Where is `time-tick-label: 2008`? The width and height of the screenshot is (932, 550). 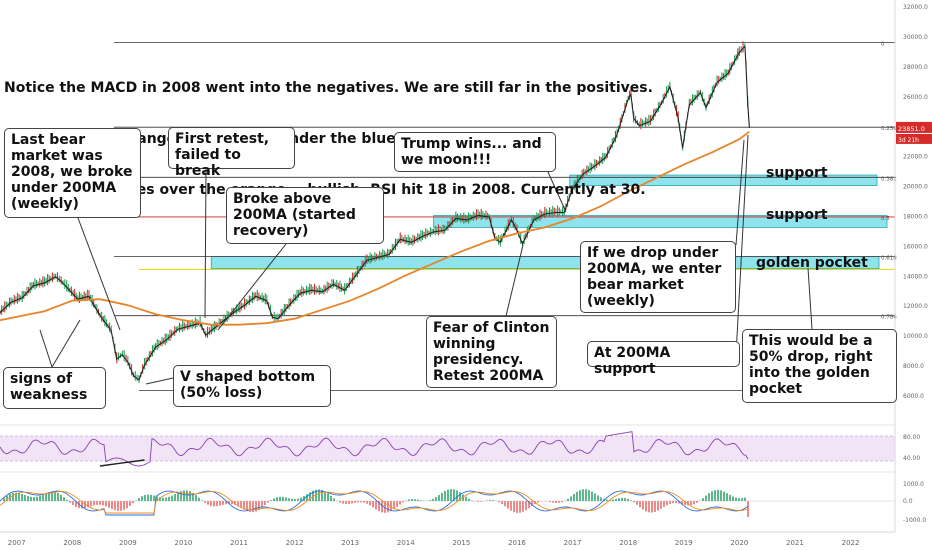 time-tick-label: 2008 is located at coordinates (72, 543).